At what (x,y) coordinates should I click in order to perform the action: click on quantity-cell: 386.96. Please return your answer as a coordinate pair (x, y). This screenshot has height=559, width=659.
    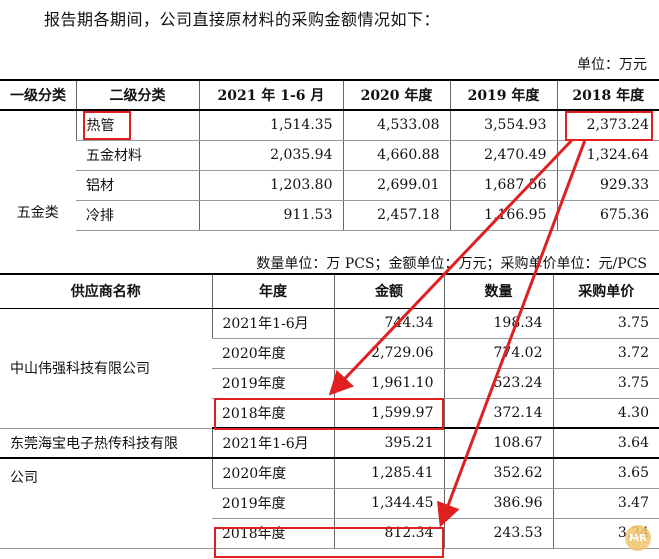
    Looking at the image, I should click on (498, 503).